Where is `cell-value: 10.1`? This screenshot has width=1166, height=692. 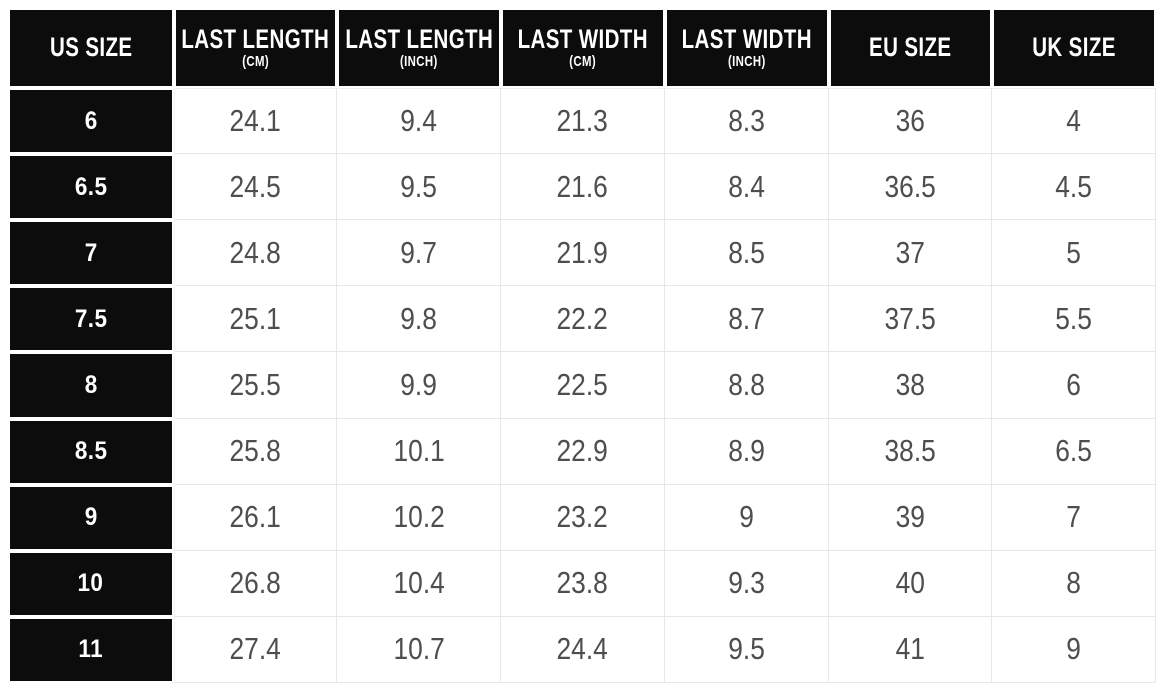
cell-value: 10.1 is located at coordinates (419, 451).